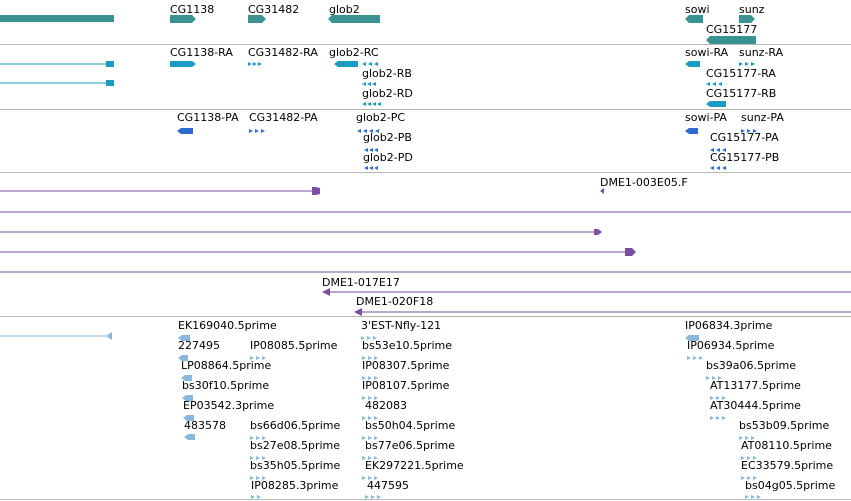 The width and height of the screenshot is (851, 501). I want to click on est-label: bs53b09.5prime, so click(784, 425).